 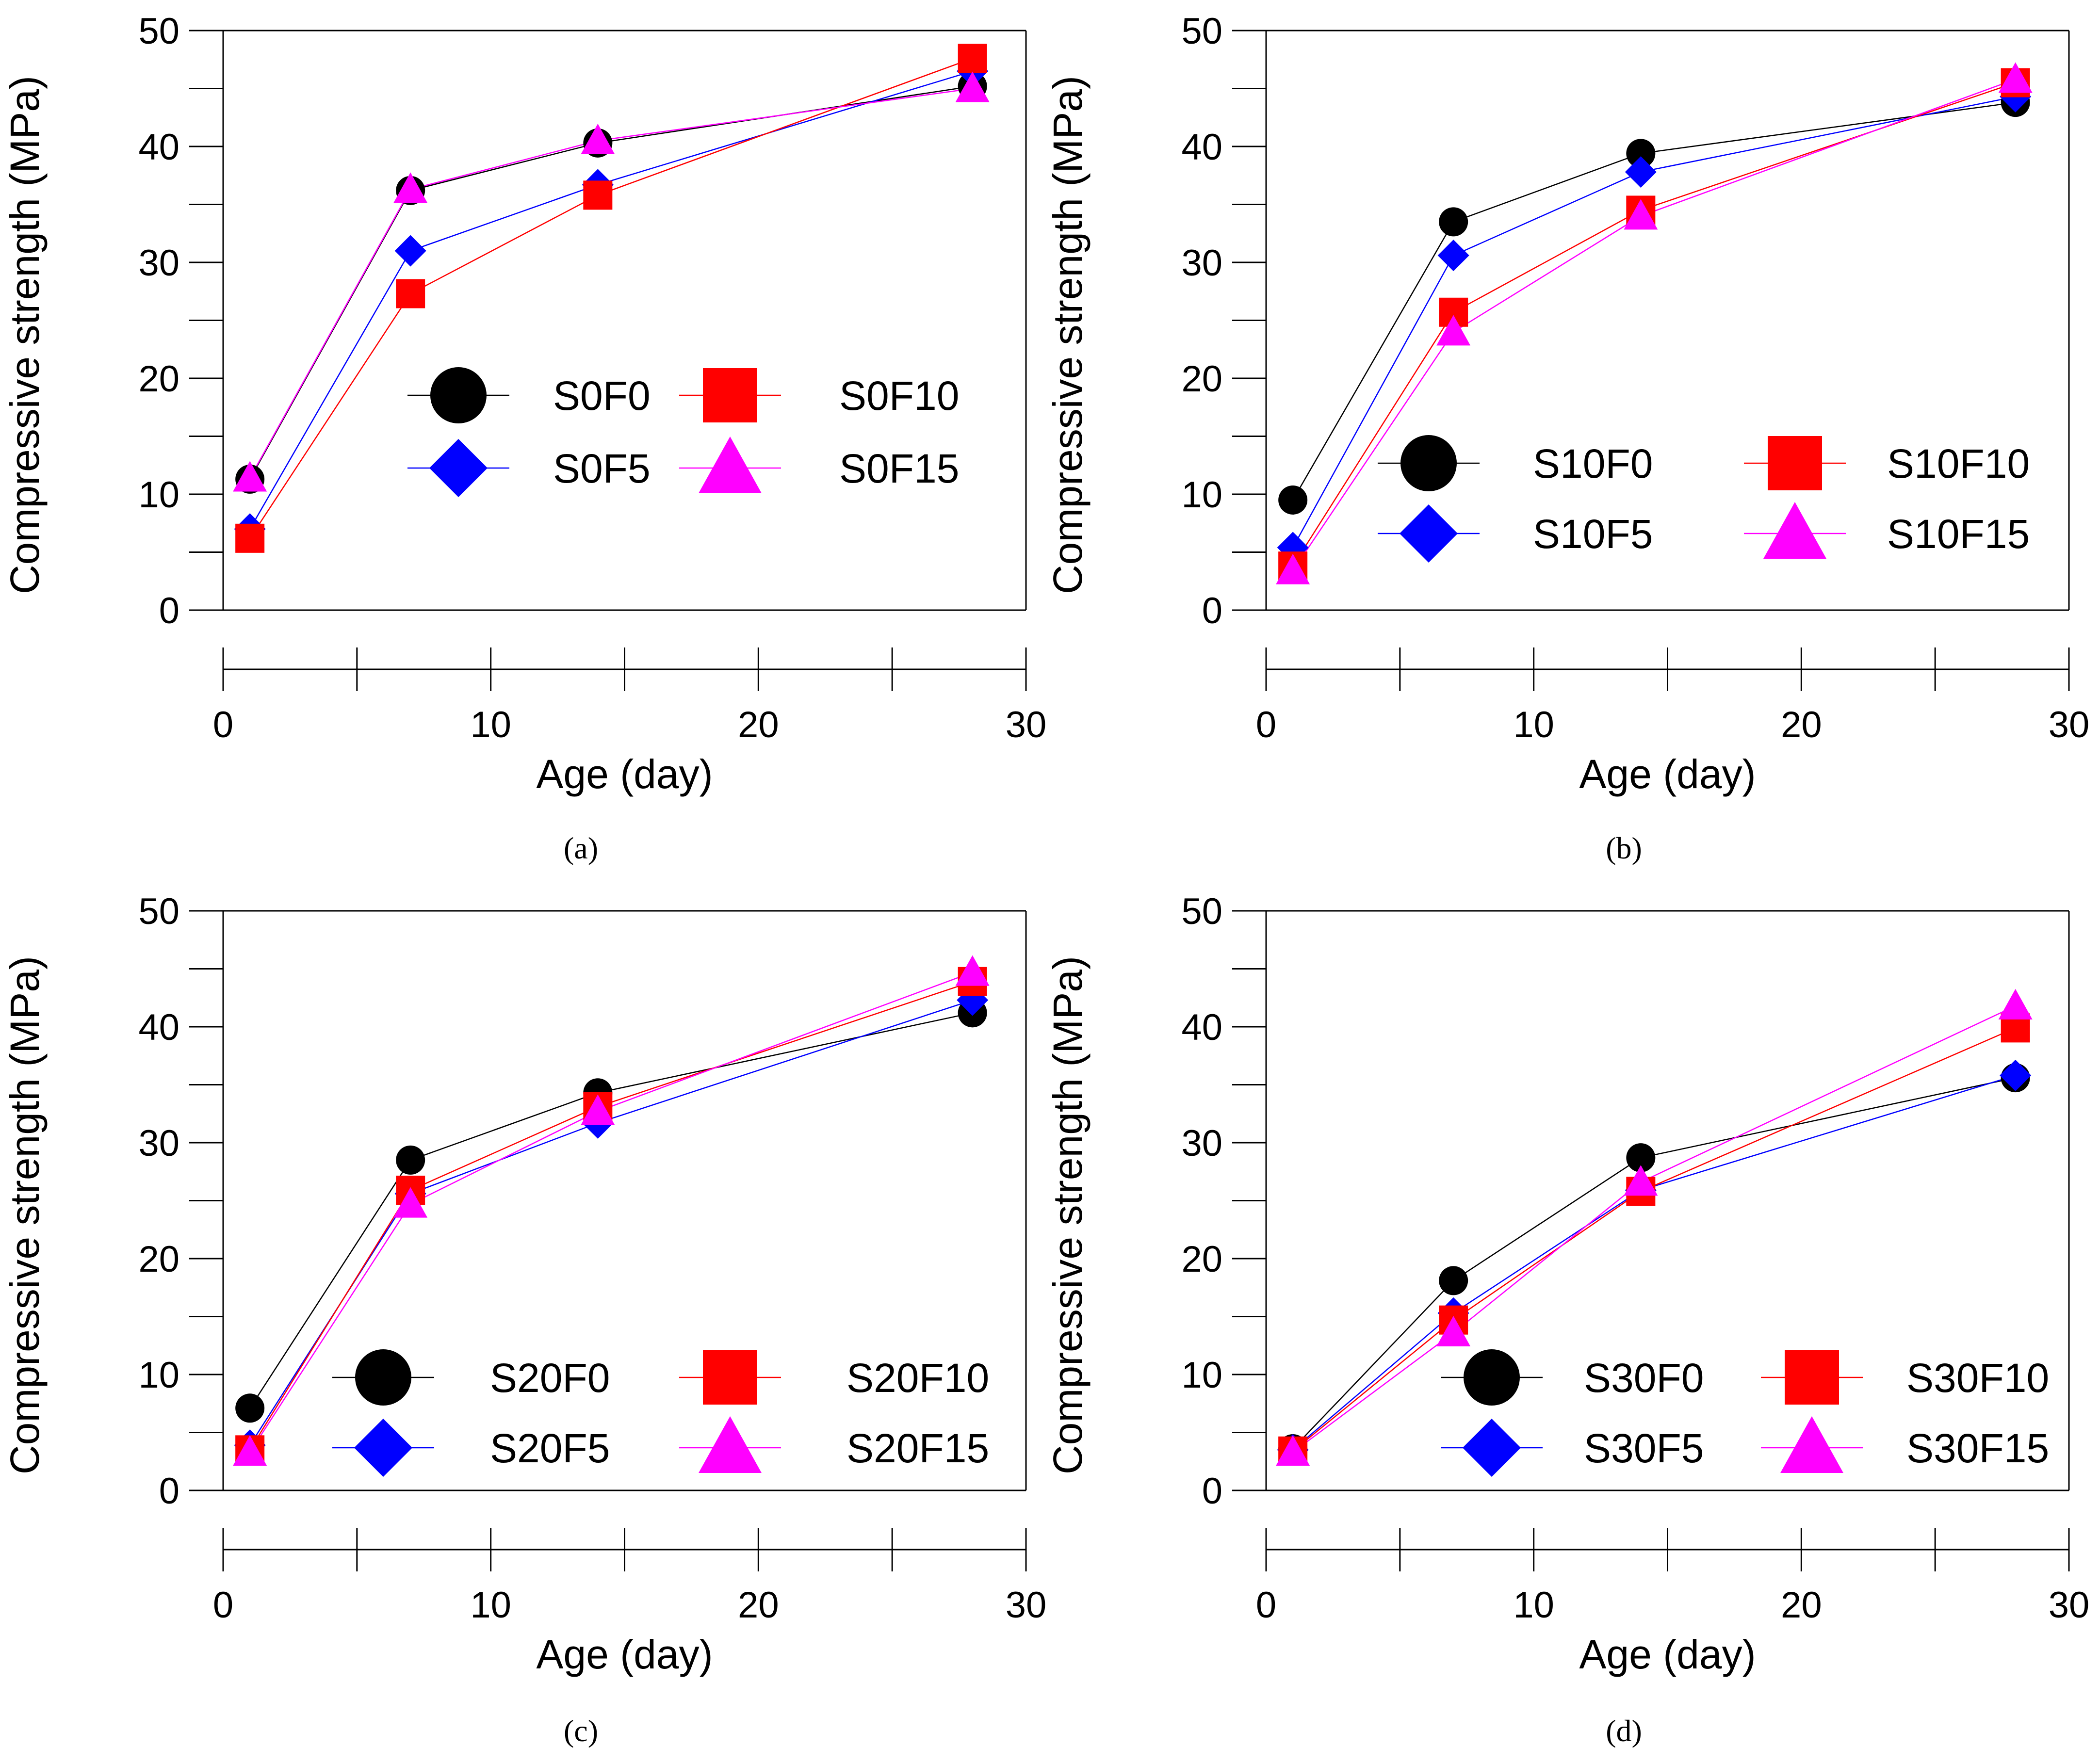 What do you see at coordinates (471, 1448) in the screenshot?
I see `legend-entry-S20F5: S20F5` at bounding box center [471, 1448].